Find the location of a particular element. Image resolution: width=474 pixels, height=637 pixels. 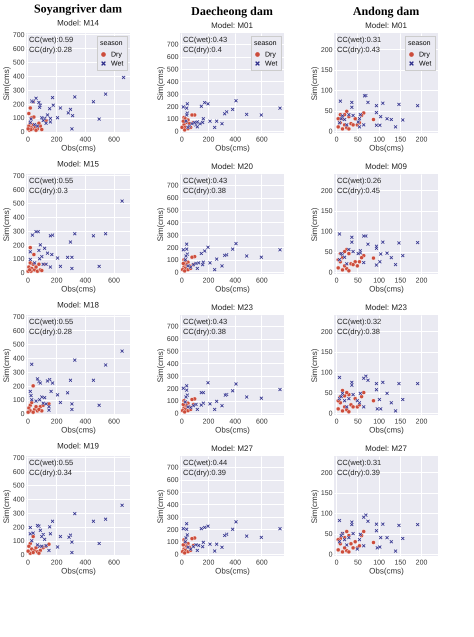

chart-subtitle: Model: M14 is located at coordinates (78, 23).